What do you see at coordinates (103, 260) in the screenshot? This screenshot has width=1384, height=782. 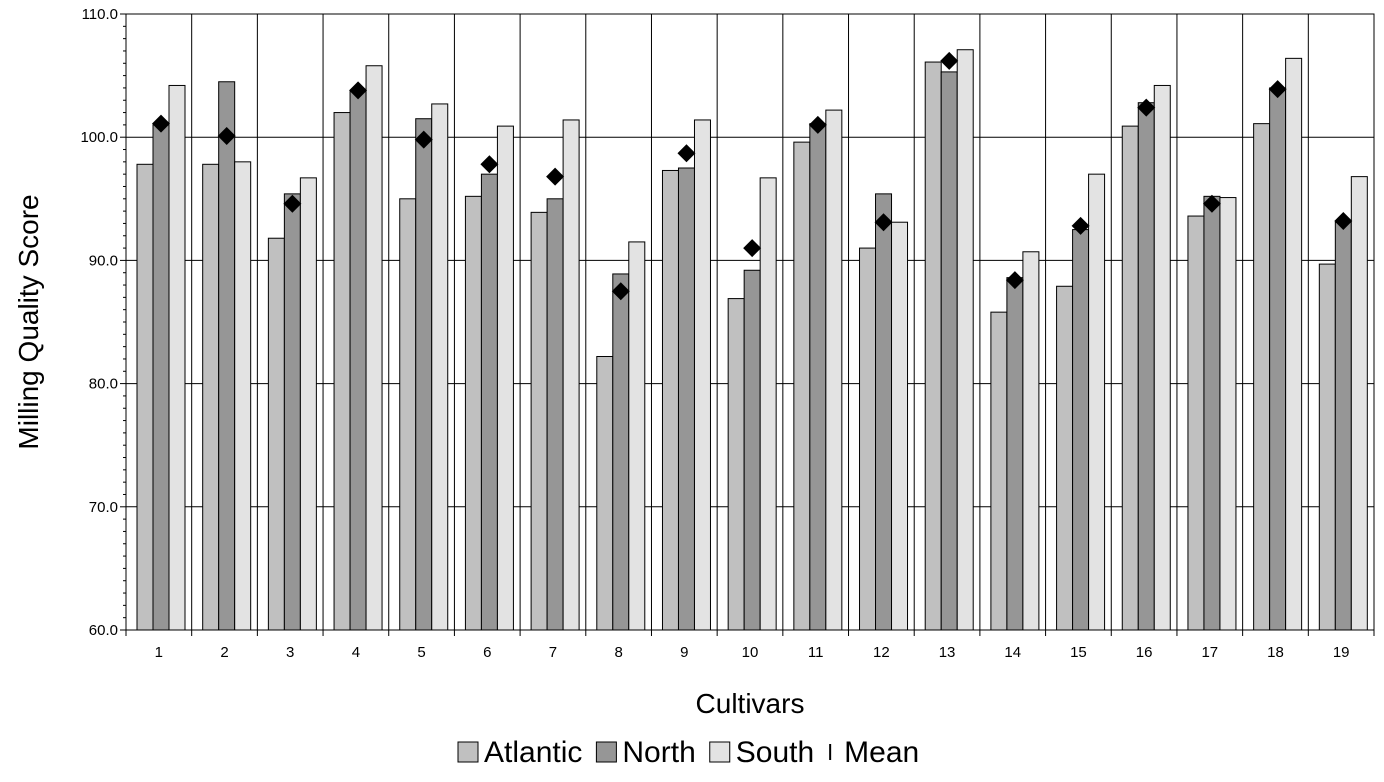 I see `y-tick-label: 90.0` at bounding box center [103, 260].